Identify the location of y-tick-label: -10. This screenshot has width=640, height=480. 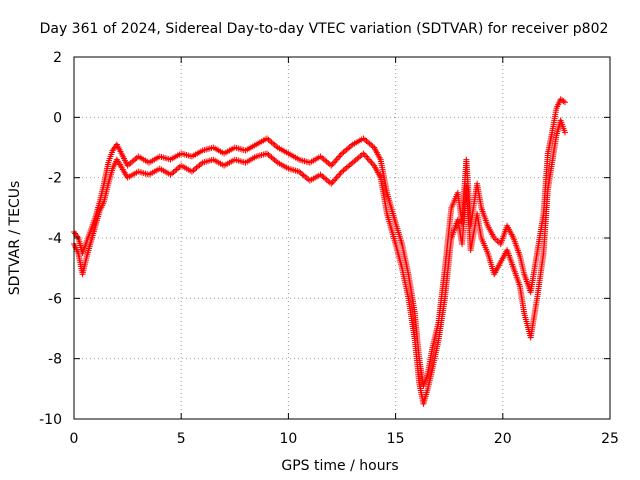
(50, 420).